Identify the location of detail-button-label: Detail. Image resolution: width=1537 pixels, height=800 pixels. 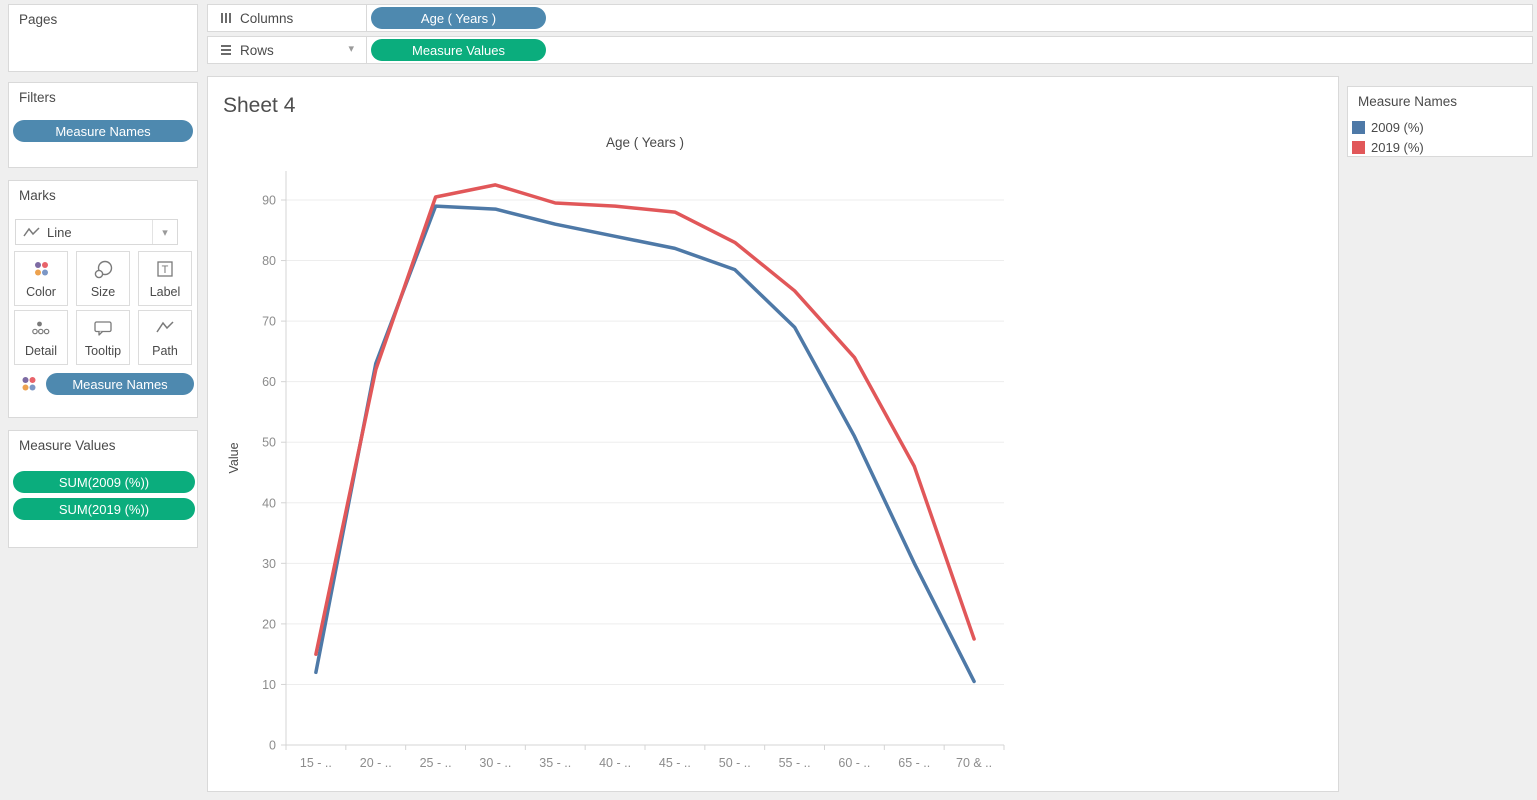
(41, 351).